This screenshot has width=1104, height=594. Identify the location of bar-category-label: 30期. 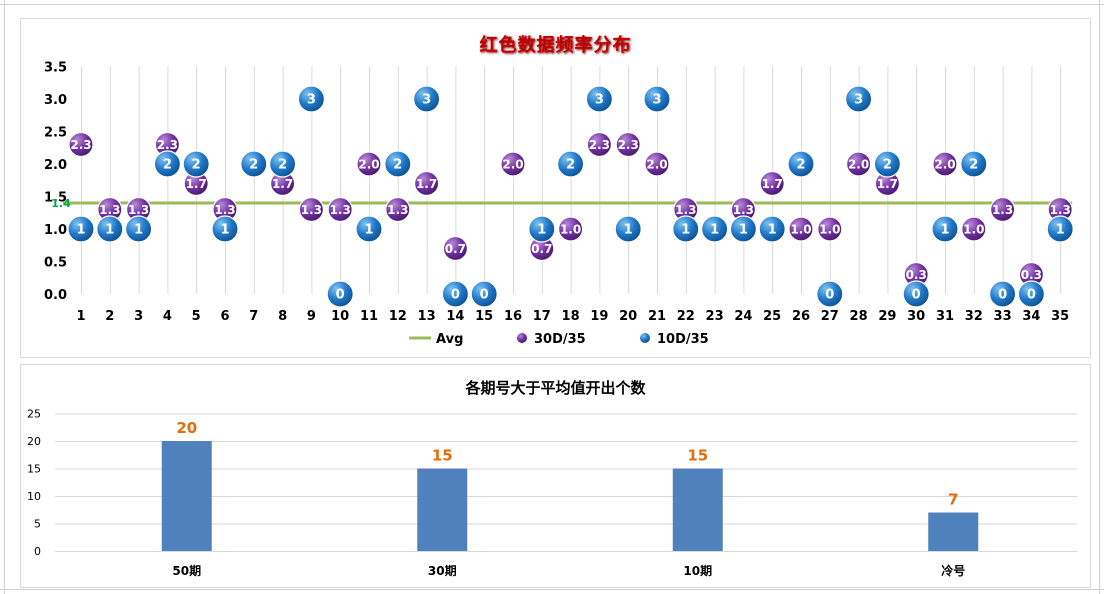
(442, 570).